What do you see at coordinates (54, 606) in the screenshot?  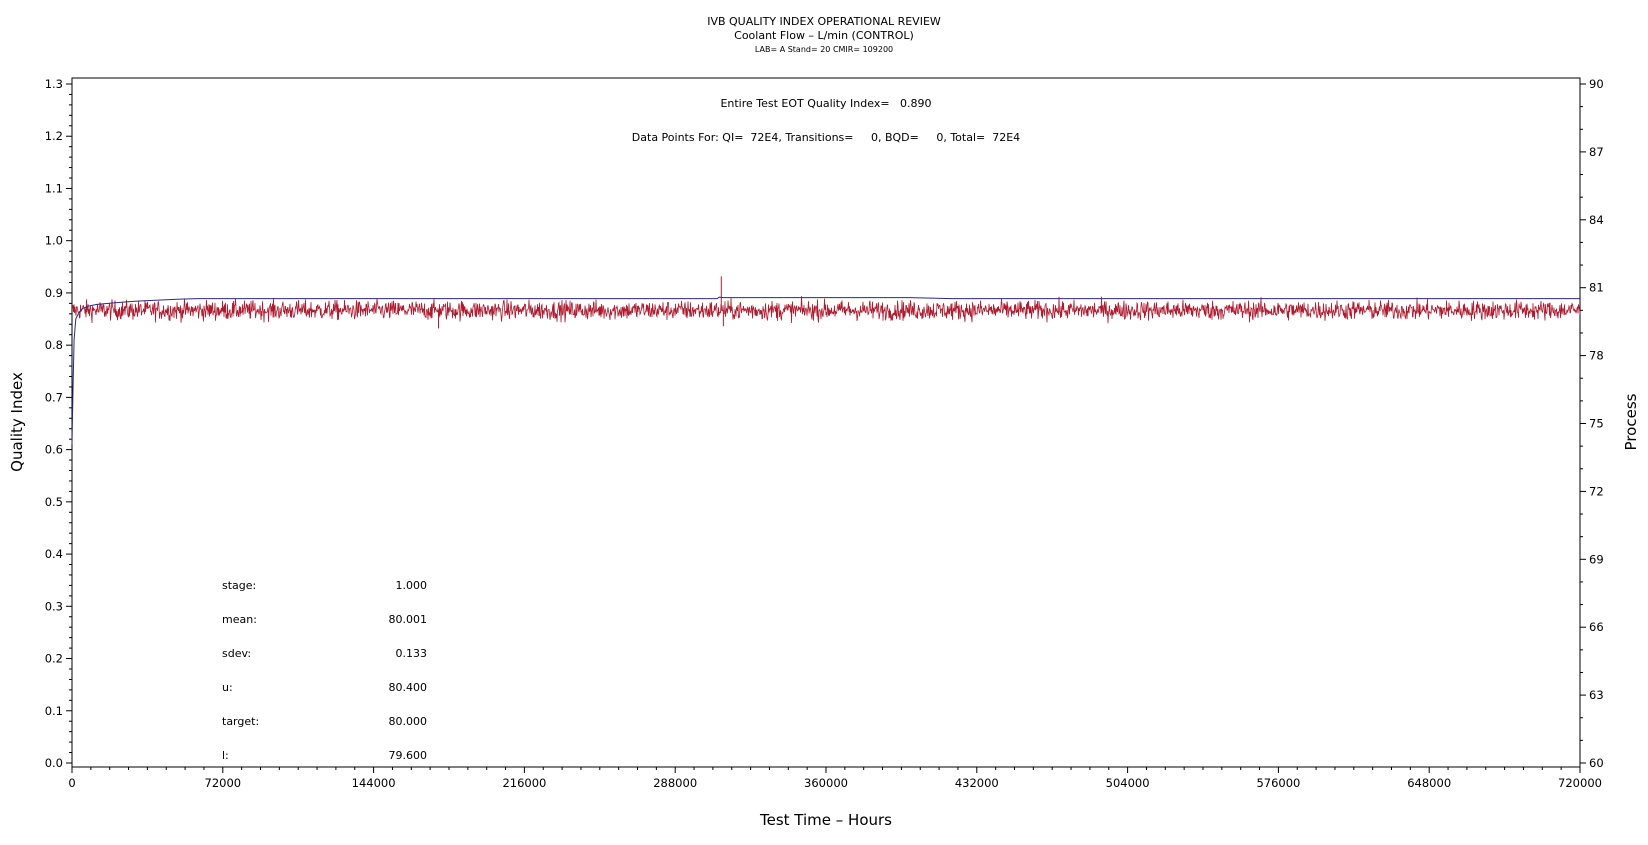 I see `left-tick-label: 0.3` at bounding box center [54, 606].